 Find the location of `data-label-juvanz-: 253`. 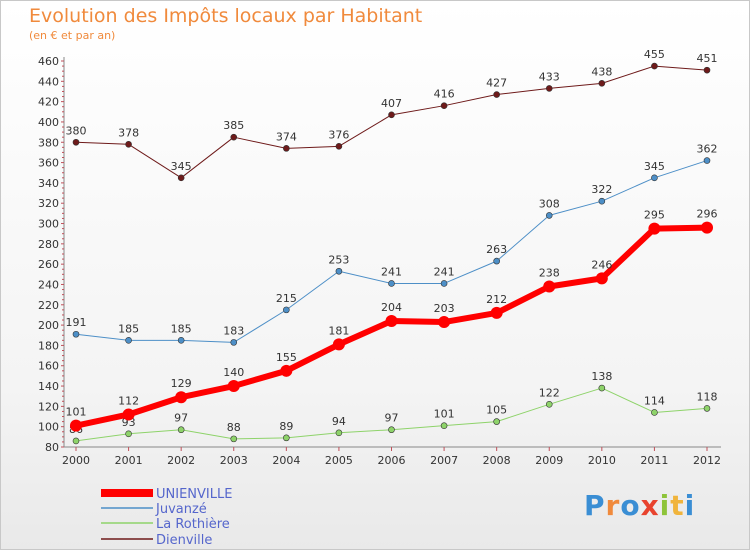

data-label-juvanz-: 253 is located at coordinates (338, 259).